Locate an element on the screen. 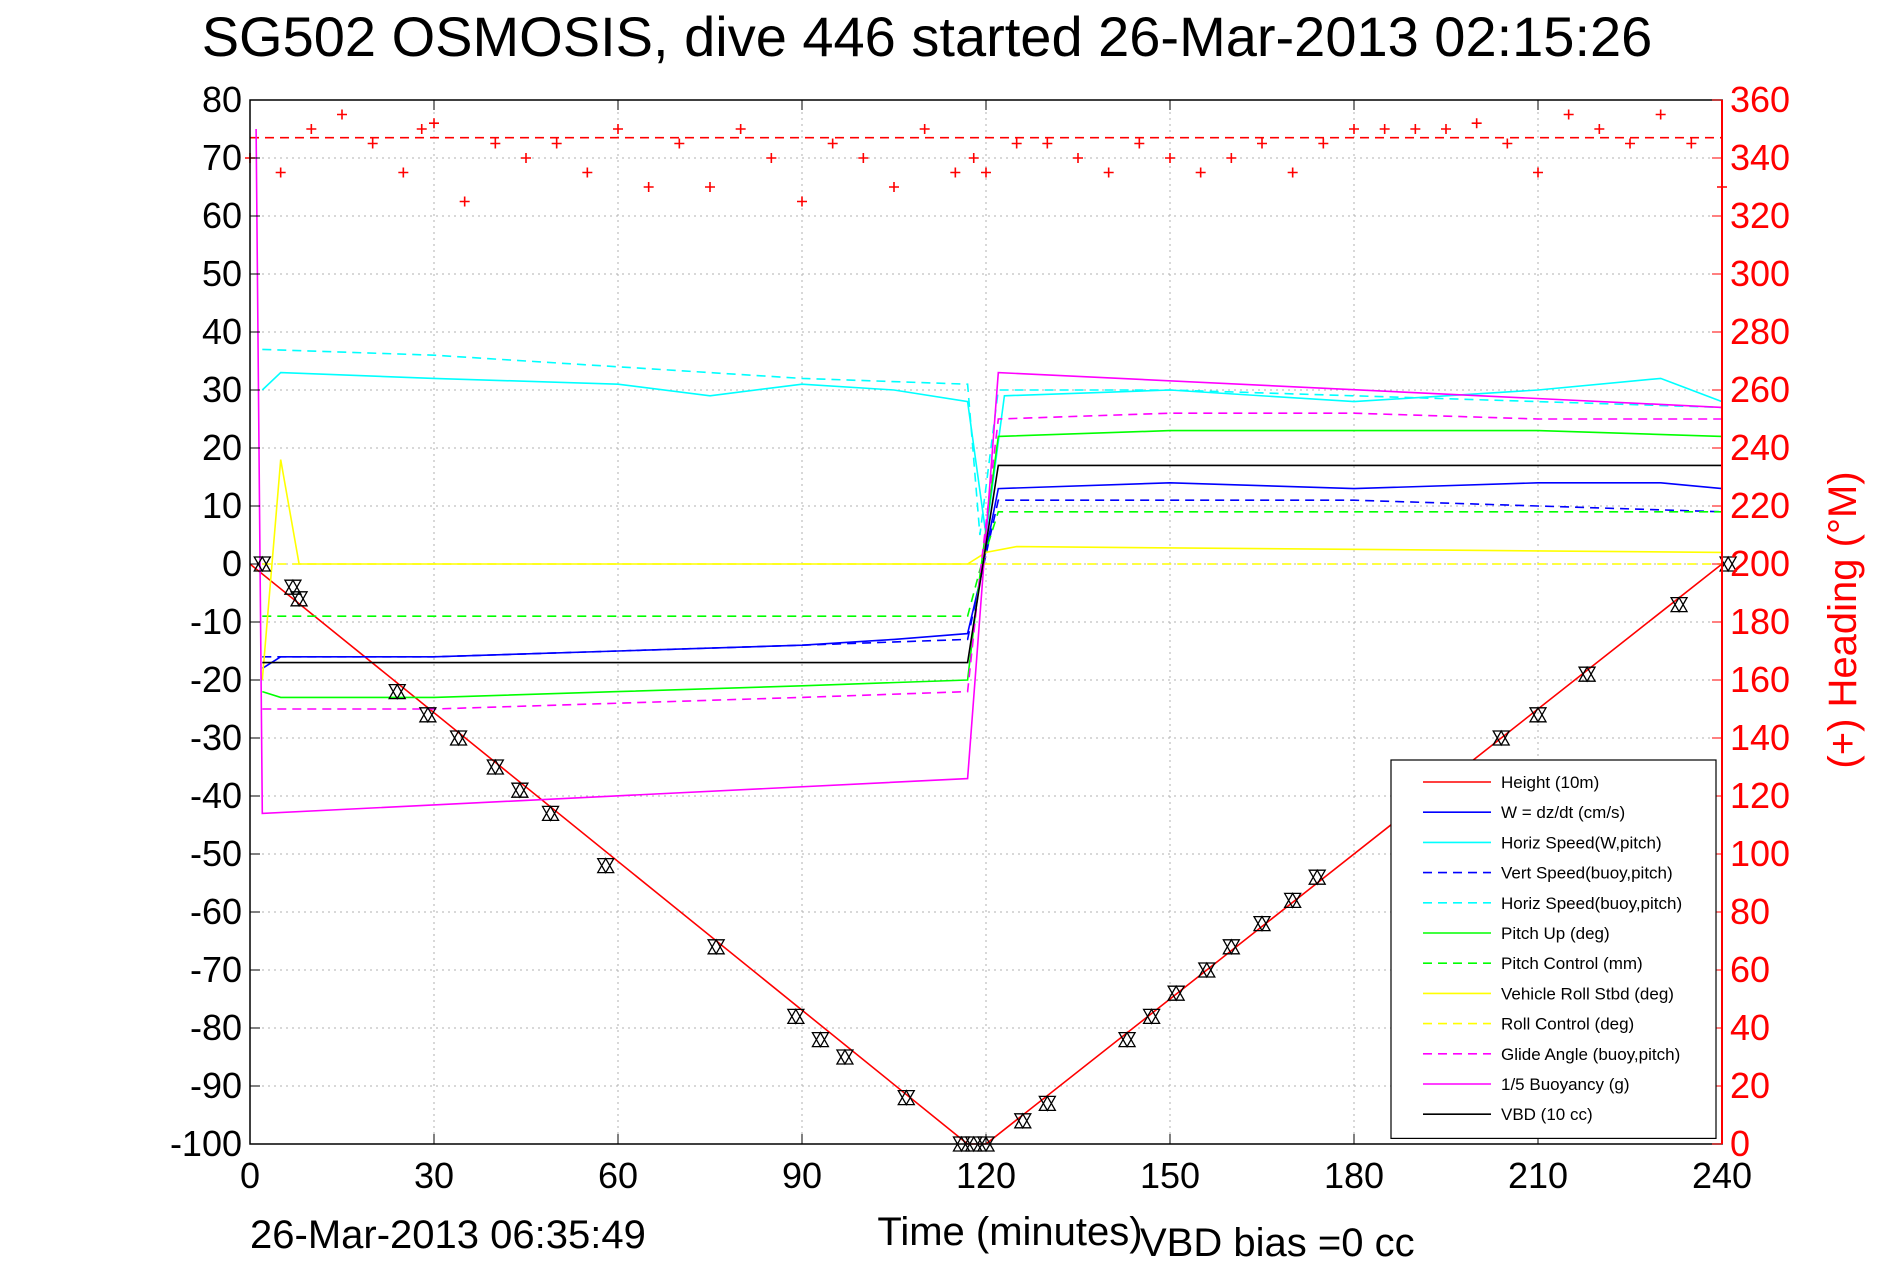 The width and height of the screenshot is (1891, 1262). legend-label: Vehicle Roll Stbd (deg) is located at coordinates (1587, 993).